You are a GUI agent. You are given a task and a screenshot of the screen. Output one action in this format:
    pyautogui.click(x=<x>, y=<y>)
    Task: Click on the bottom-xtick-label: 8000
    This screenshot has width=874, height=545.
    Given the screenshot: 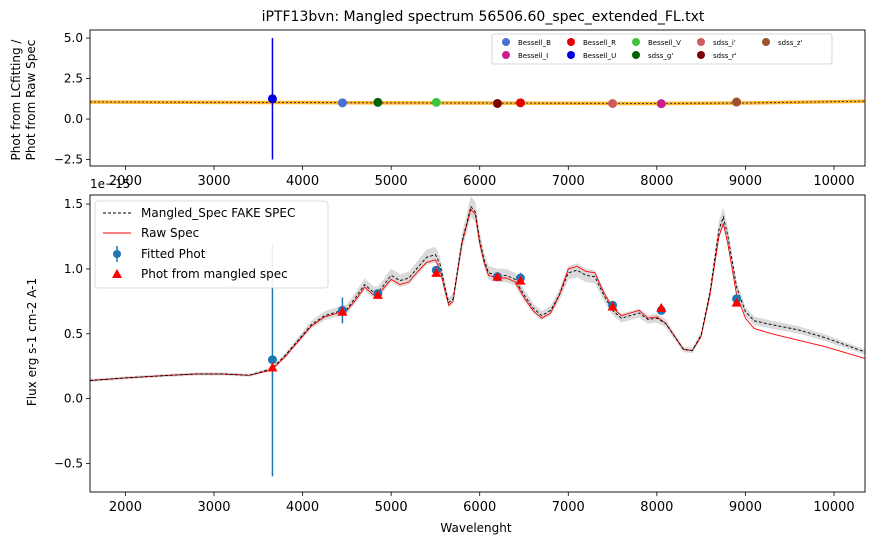 What is the action you would take?
    pyautogui.click(x=656, y=507)
    